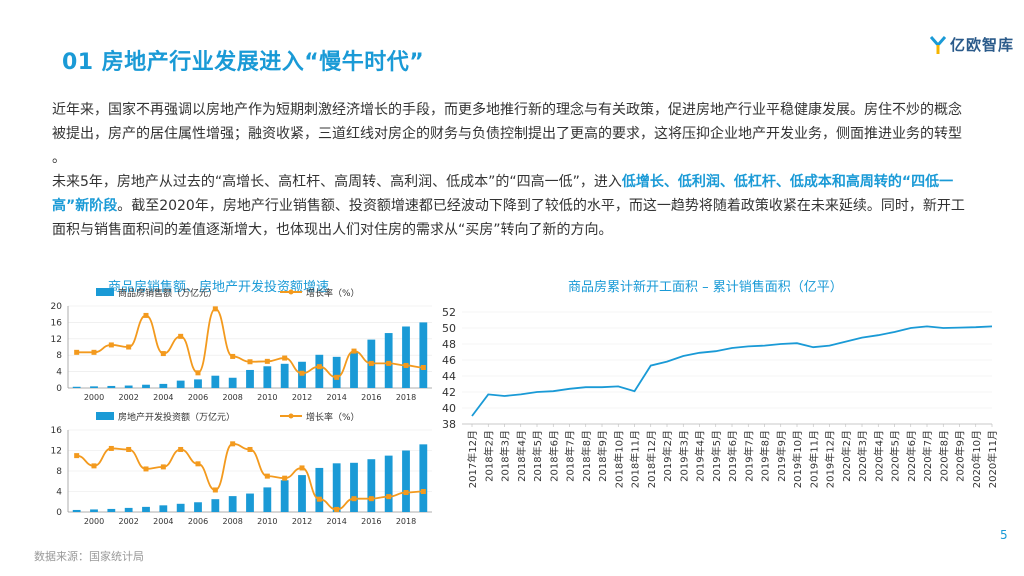 The image size is (1024, 576). What do you see at coordinates (797, 459) in the screenshot?
I see `area-x-tick-label: 2019年10月` at bounding box center [797, 459].